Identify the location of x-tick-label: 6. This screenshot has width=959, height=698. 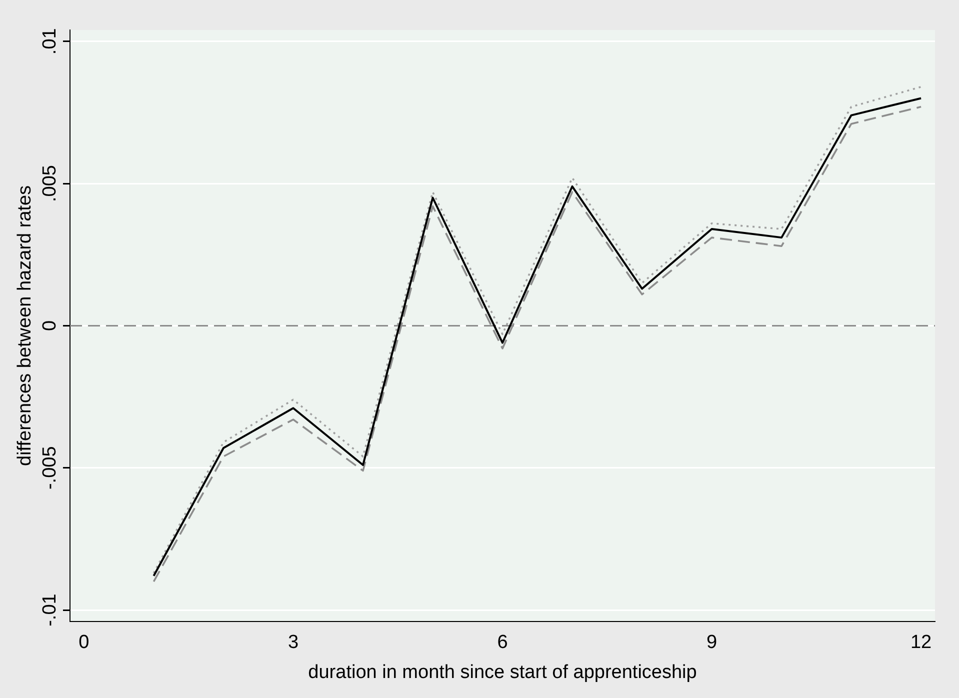
(502, 643).